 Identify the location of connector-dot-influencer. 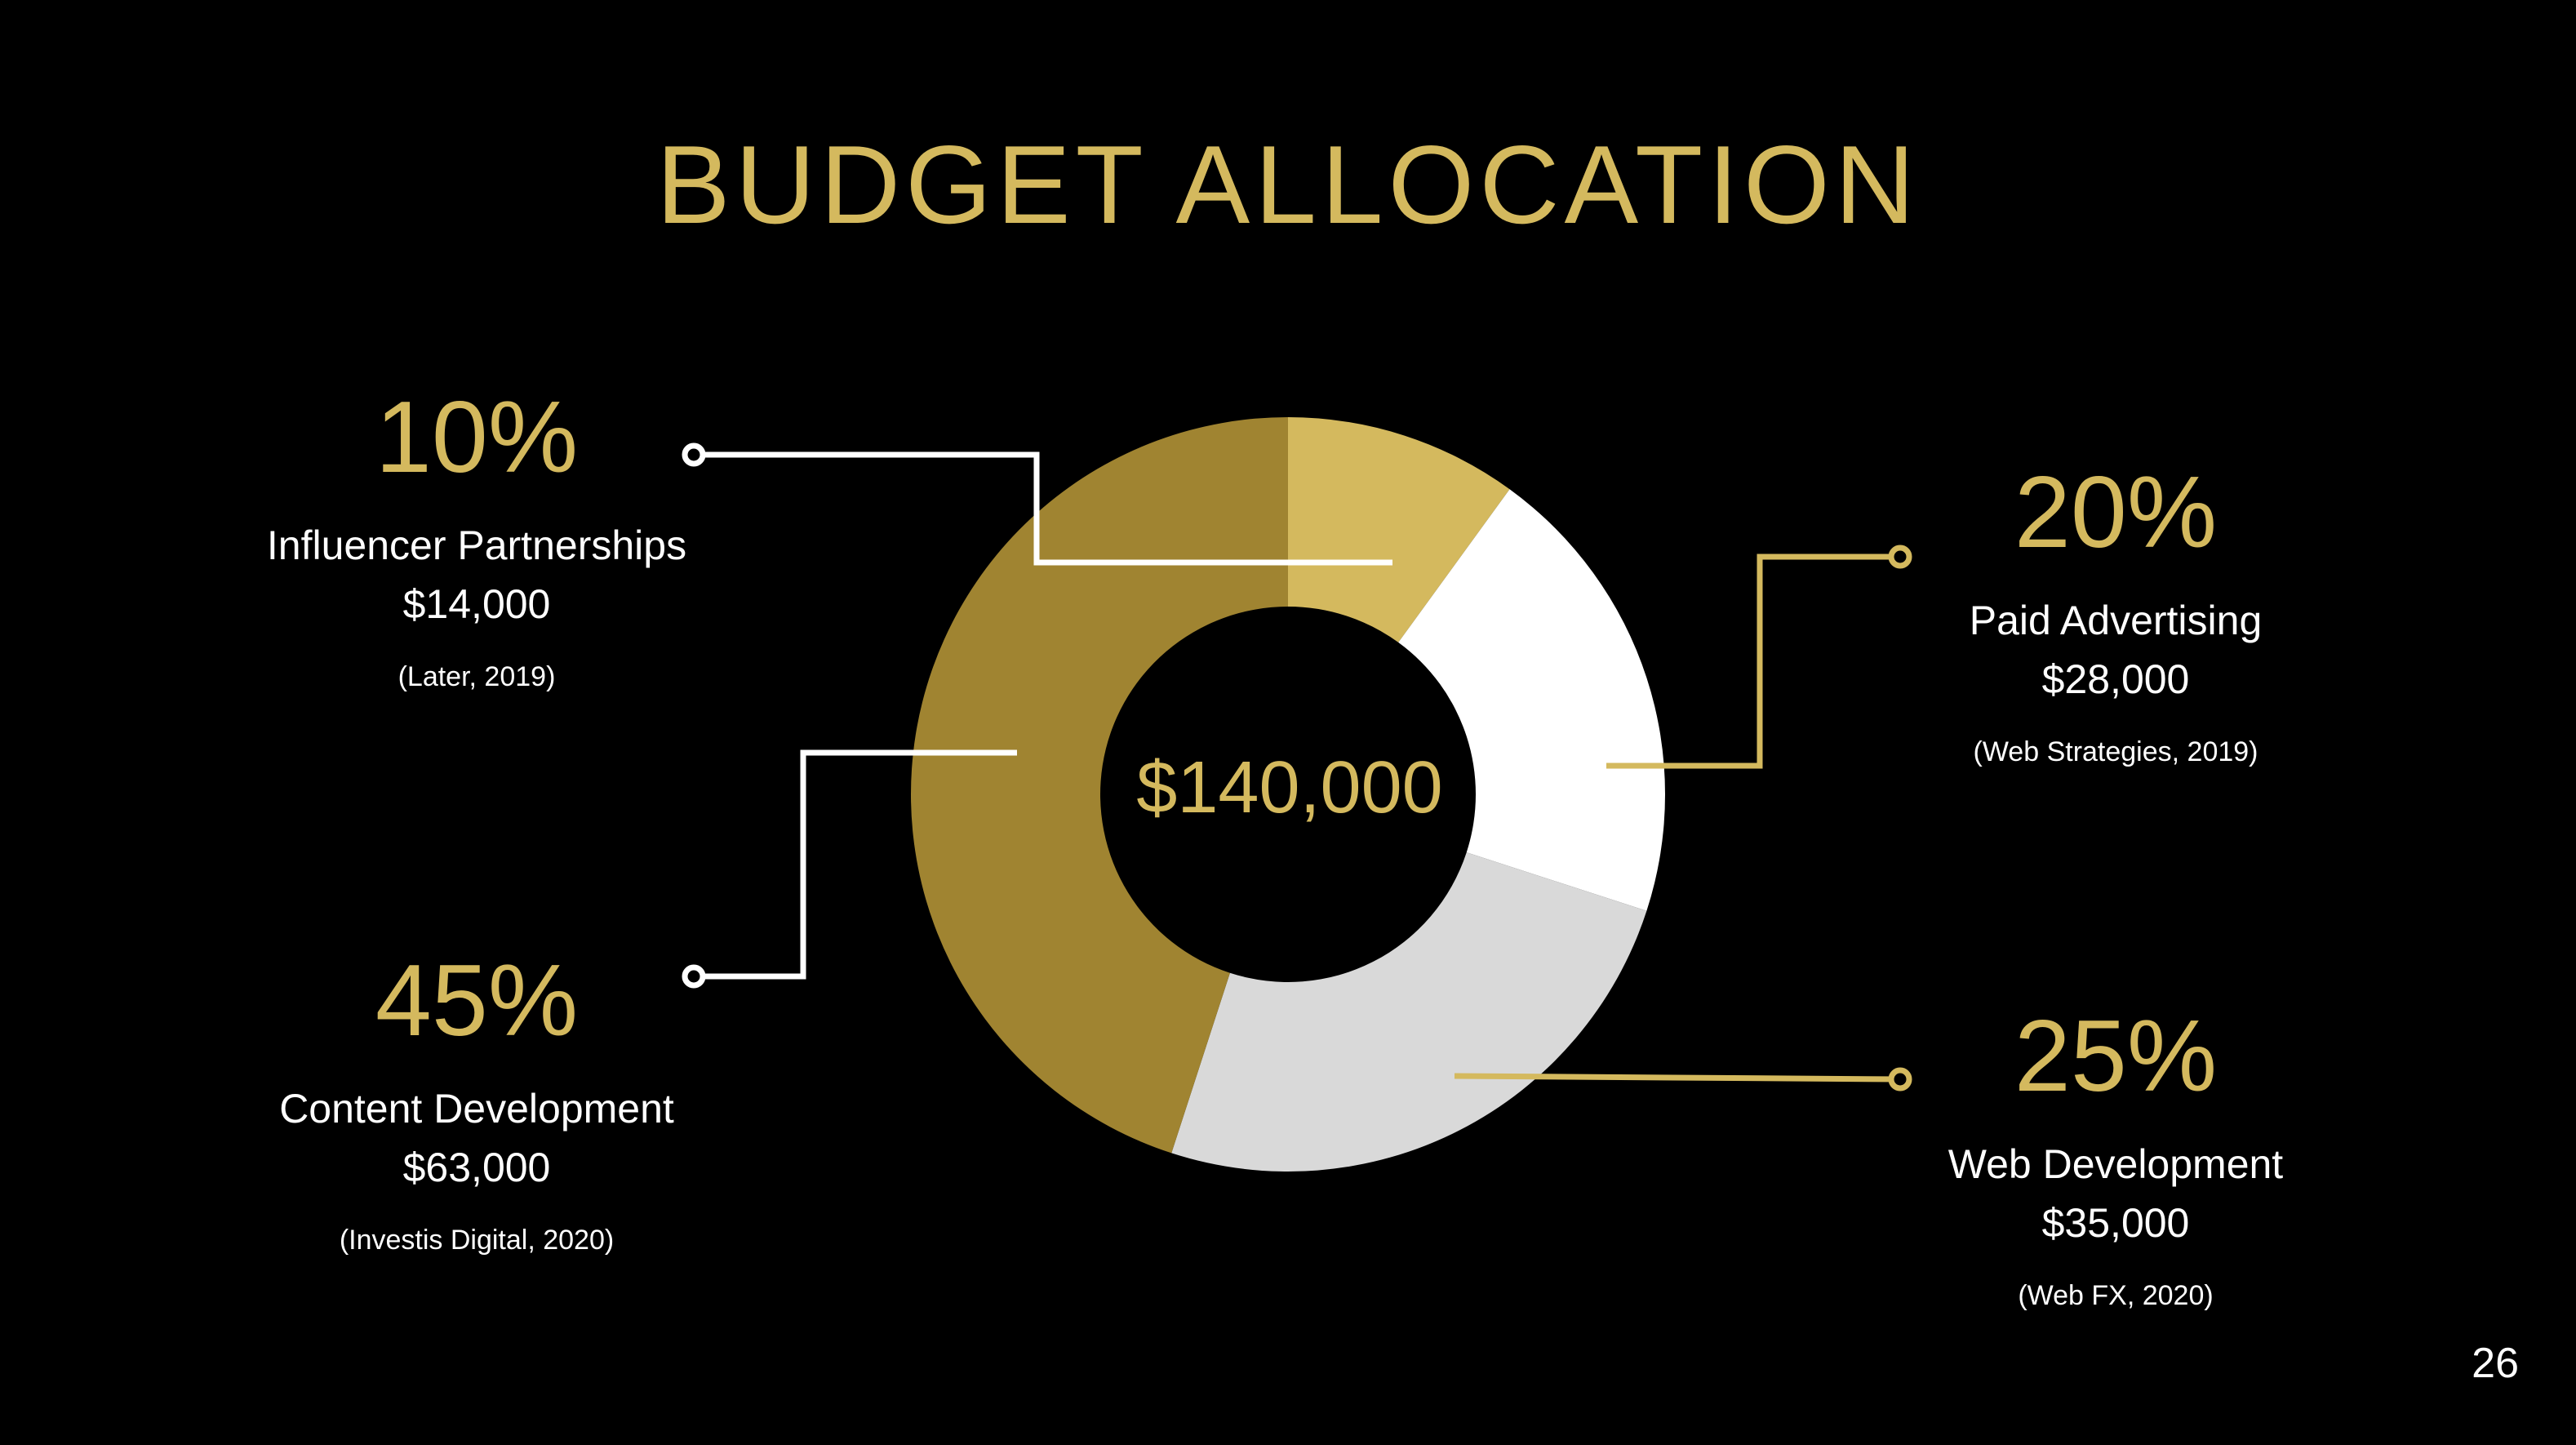
(694, 454).